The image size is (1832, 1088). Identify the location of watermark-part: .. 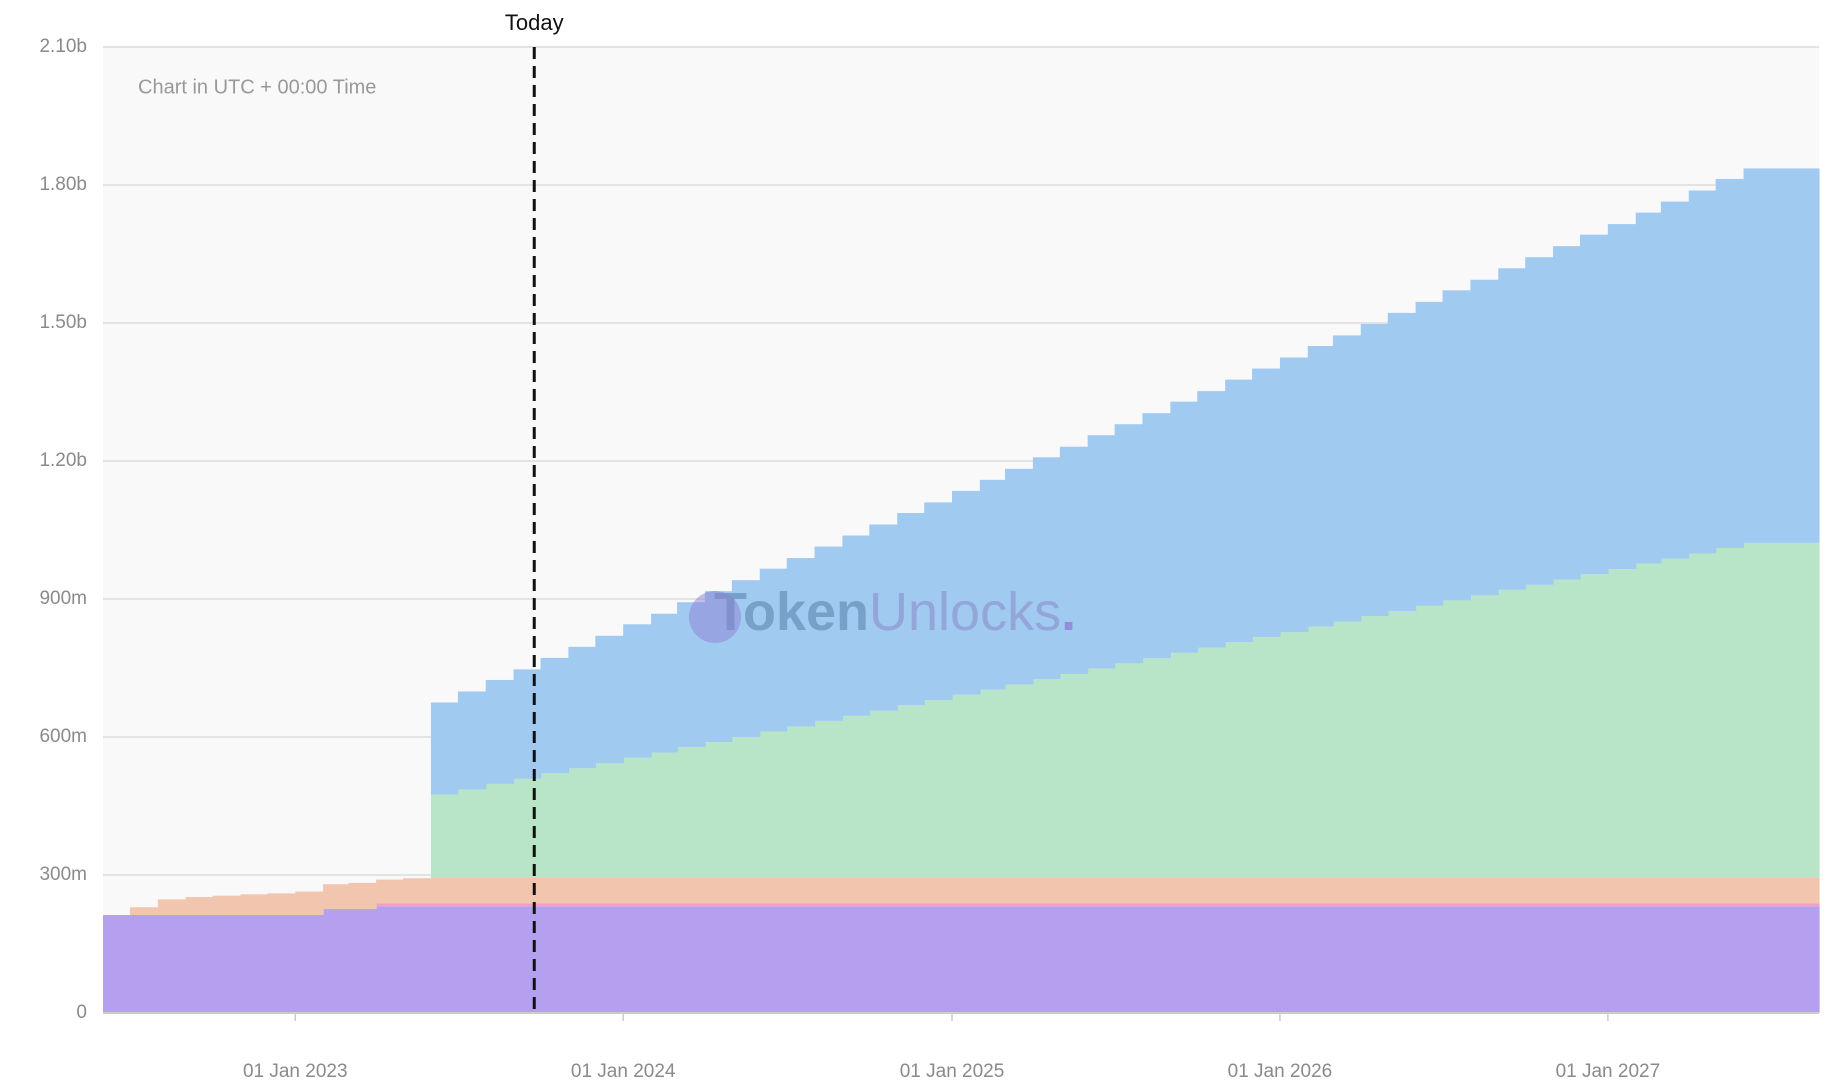
(1068, 612).